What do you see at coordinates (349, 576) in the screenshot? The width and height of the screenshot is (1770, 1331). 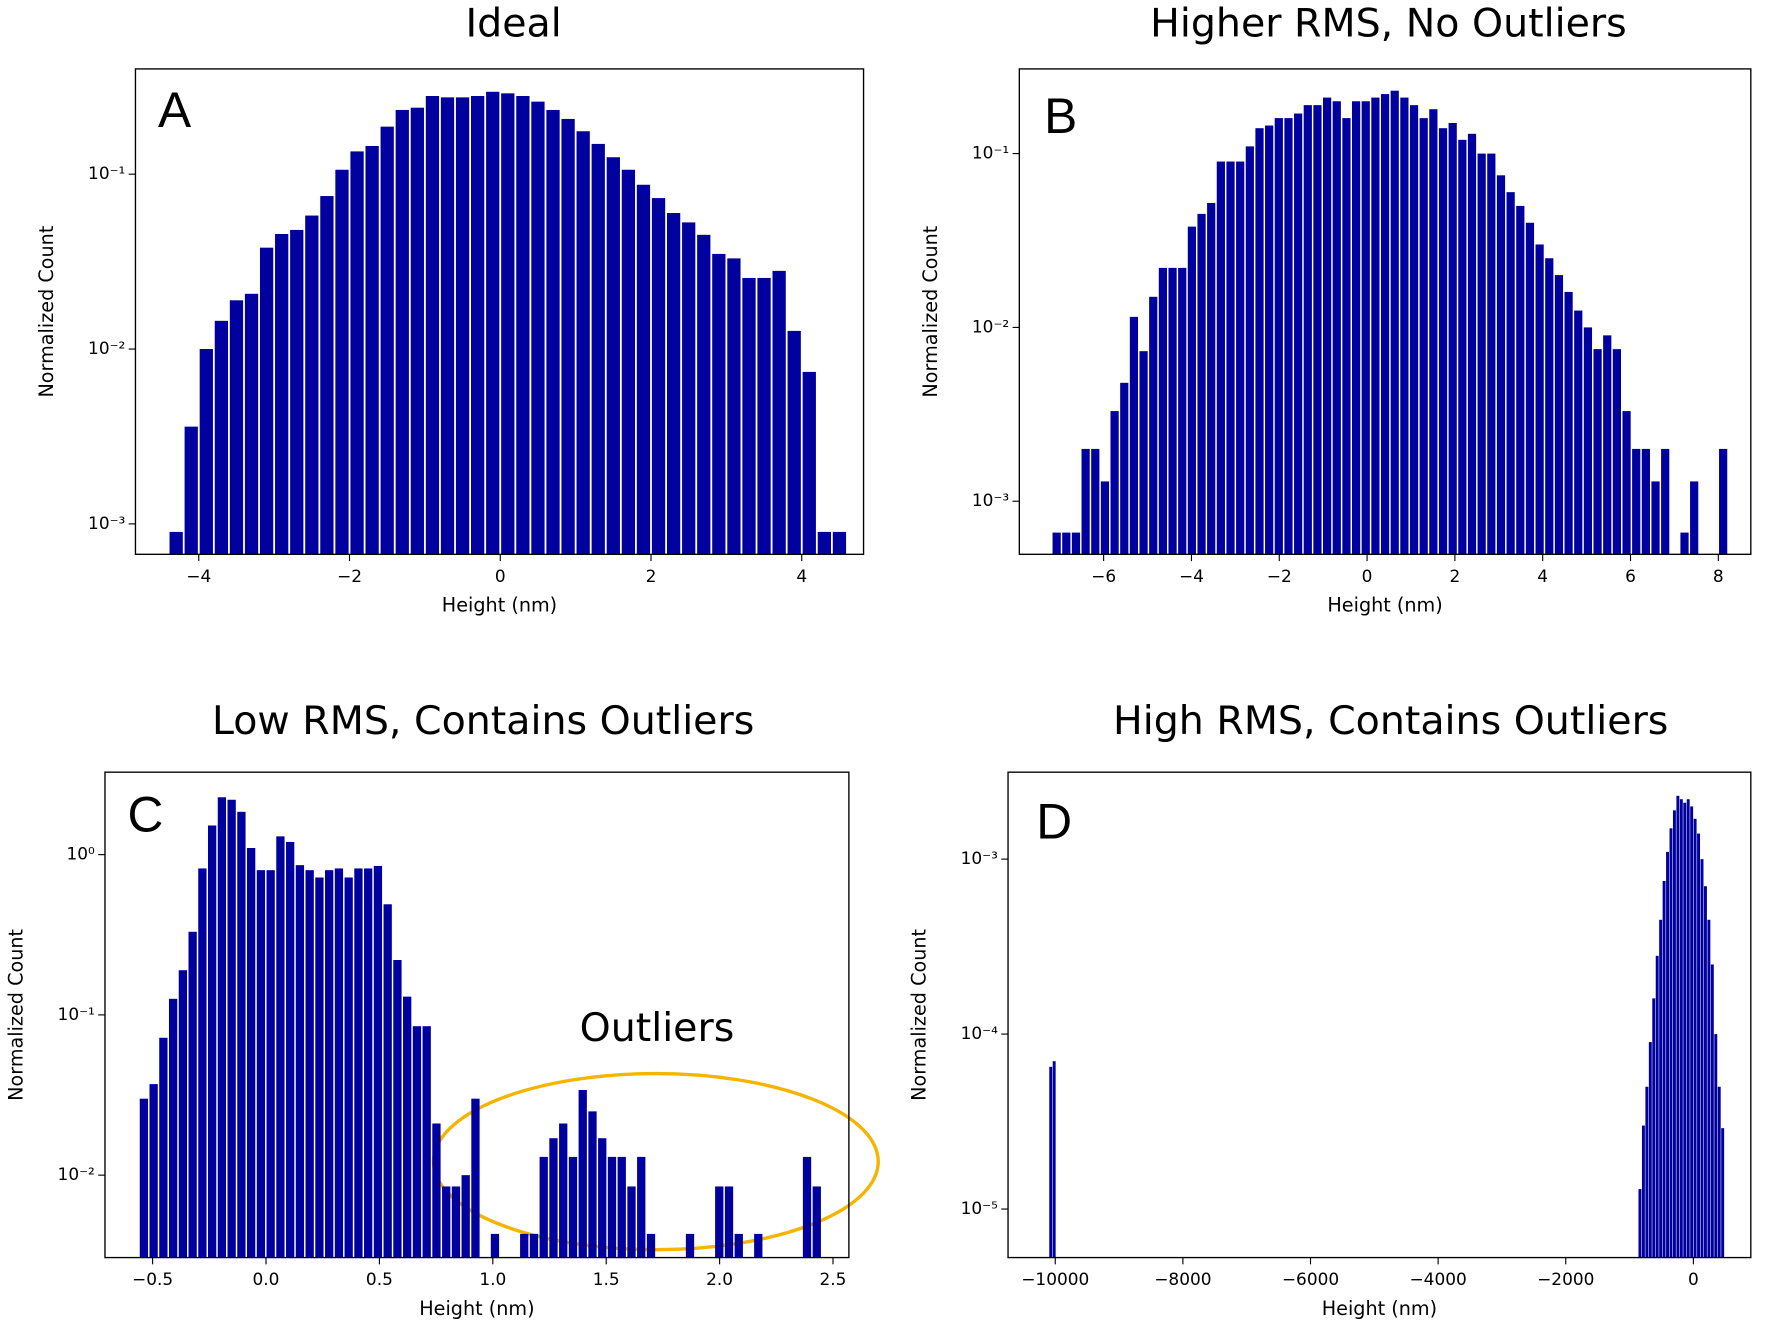 I see `x-tick-label: −2` at bounding box center [349, 576].